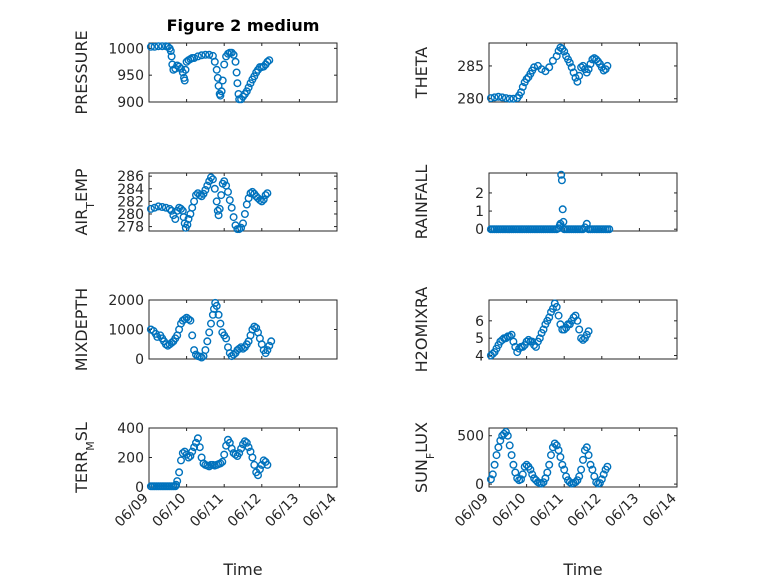 The image size is (778, 583). What do you see at coordinates (130, 177) in the screenshot?
I see `y-tick-label: 286` at bounding box center [130, 177].